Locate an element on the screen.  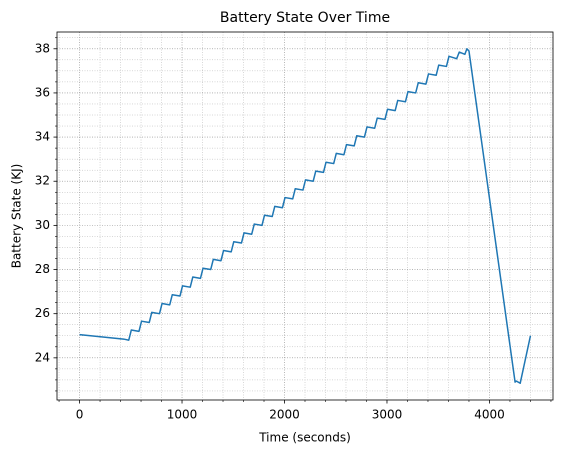
y-tick-label: 30 is located at coordinates (42, 225).